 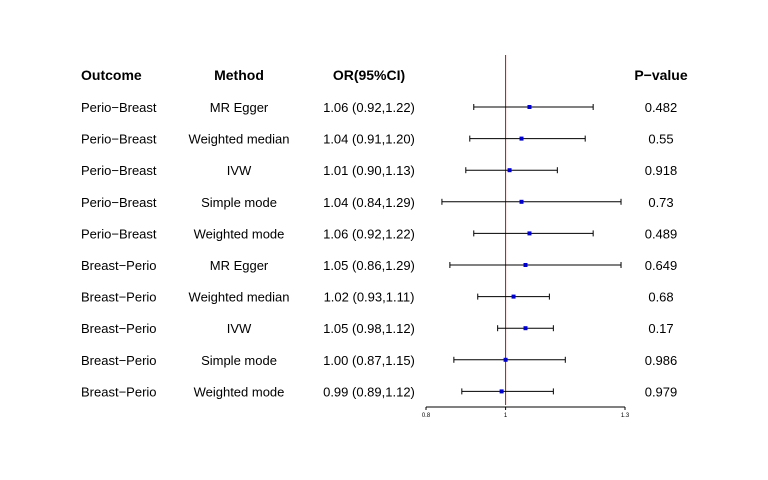 I want to click on table-row: Perio−Breast IVW 1.01 (0.90,1.13) 0.918, so click(x=379, y=170).